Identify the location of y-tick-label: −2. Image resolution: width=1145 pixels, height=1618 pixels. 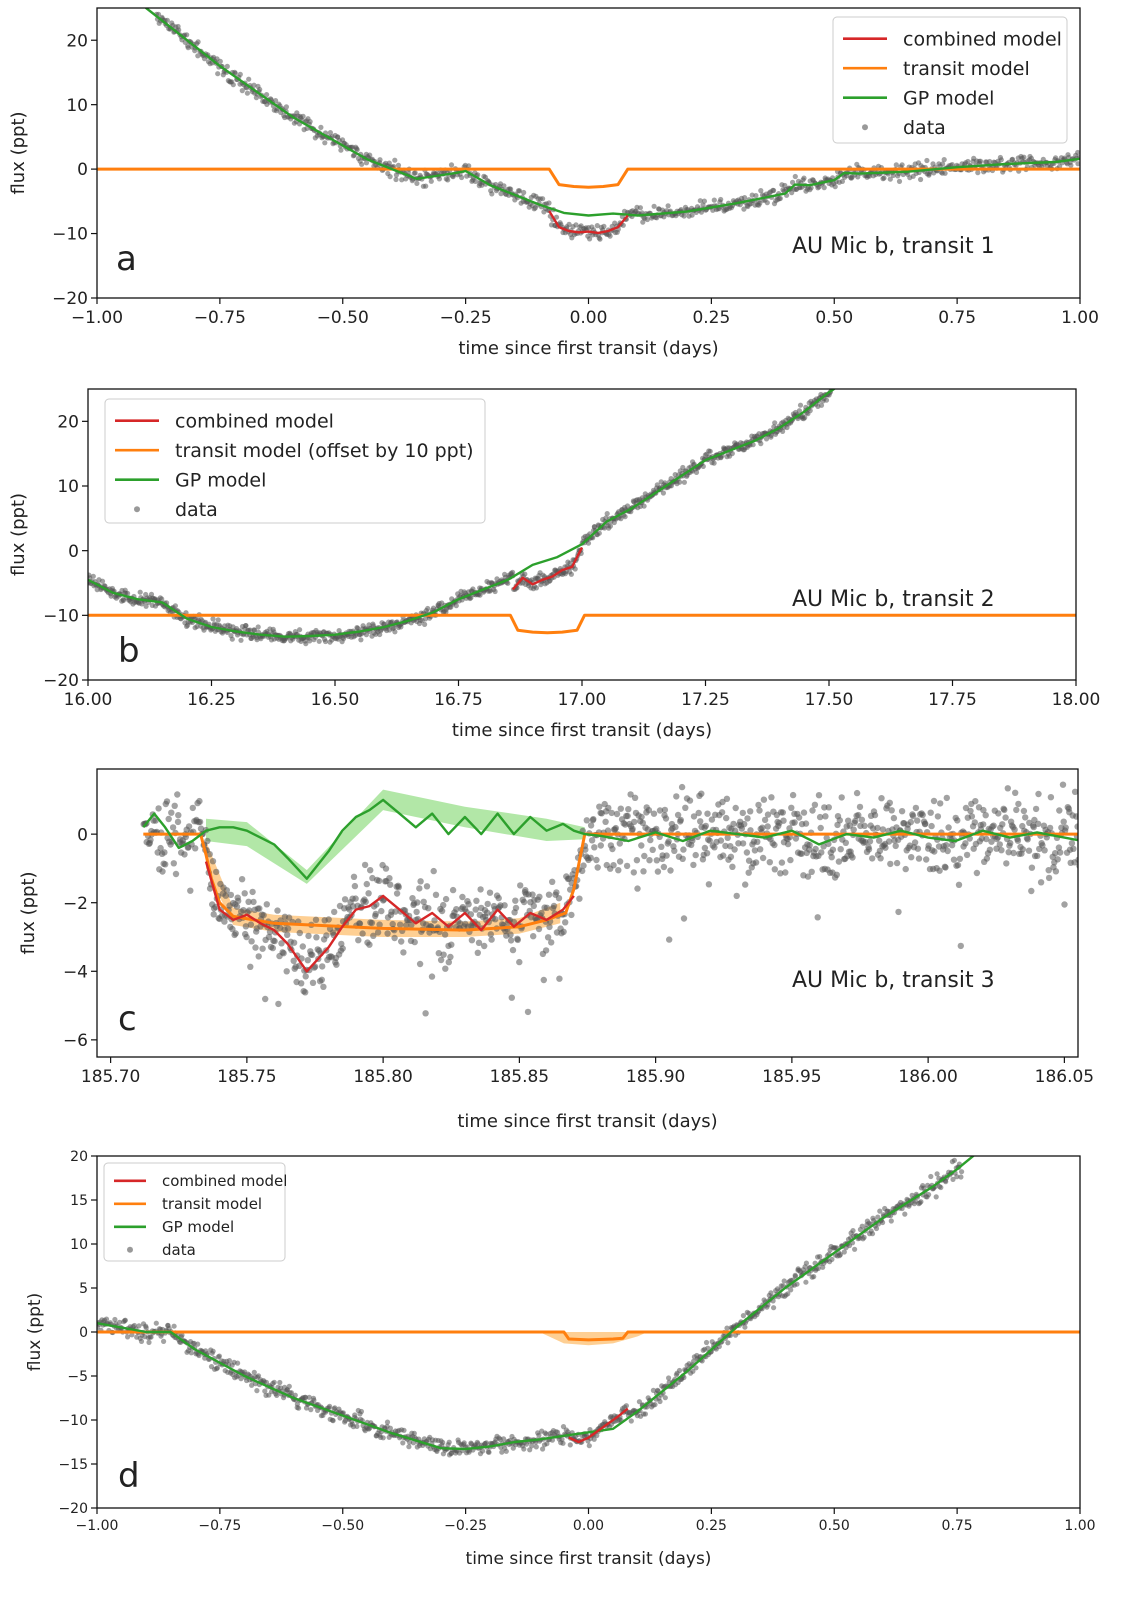
(75, 904).